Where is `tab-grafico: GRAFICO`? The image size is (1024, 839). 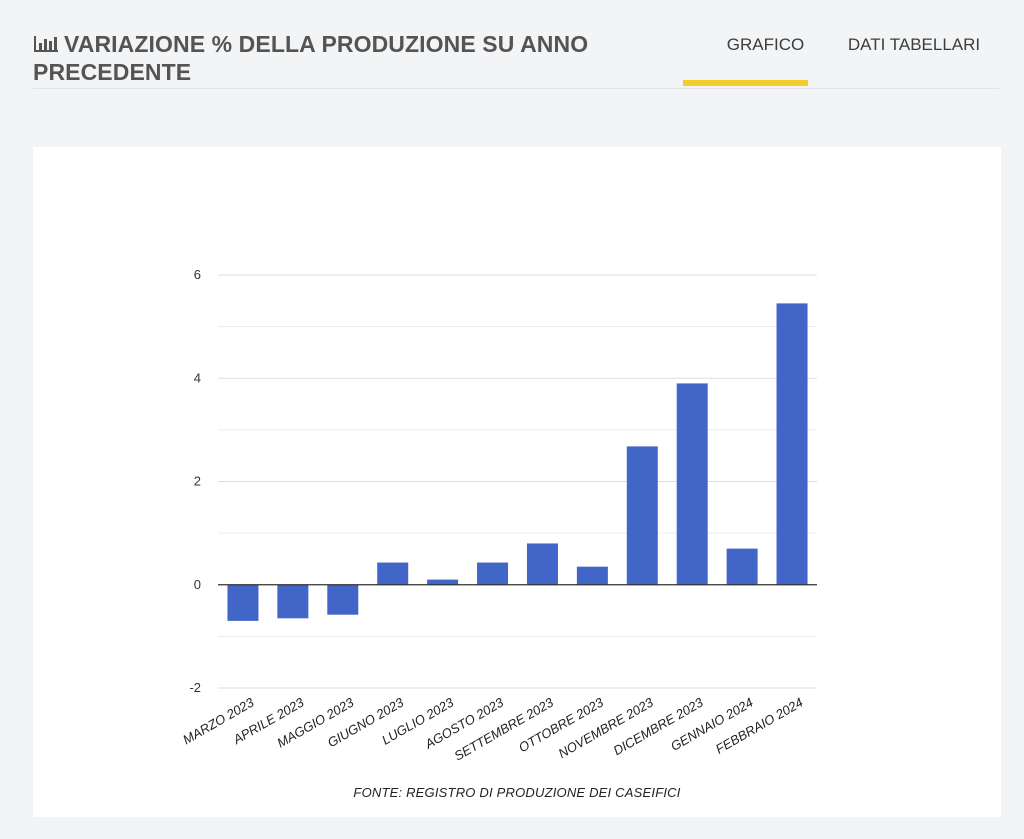
tab-grafico: GRAFICO is located at coordinates (765, 44).